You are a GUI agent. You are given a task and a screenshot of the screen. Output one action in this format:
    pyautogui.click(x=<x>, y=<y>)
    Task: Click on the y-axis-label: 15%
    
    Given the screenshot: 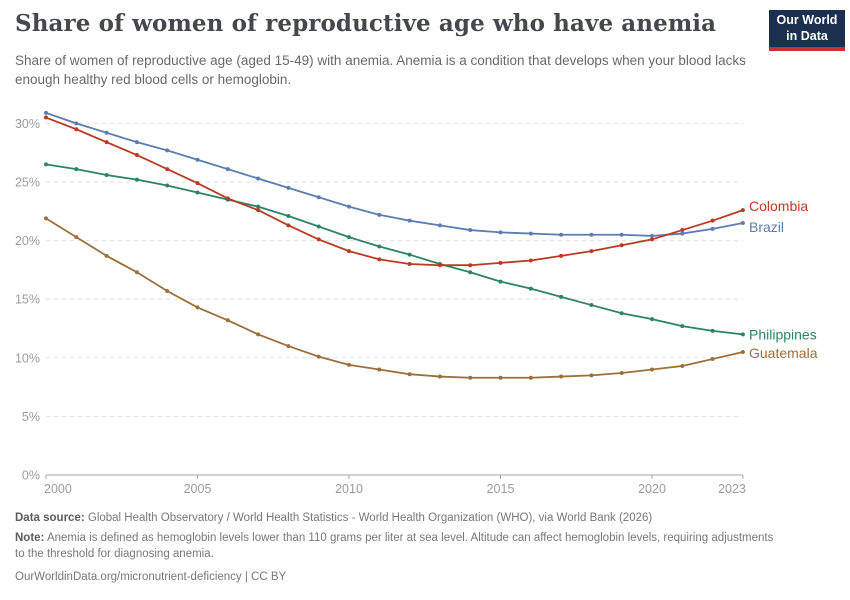 What is the action you would take?
    pyautogui.click(x=27, y=300)
    